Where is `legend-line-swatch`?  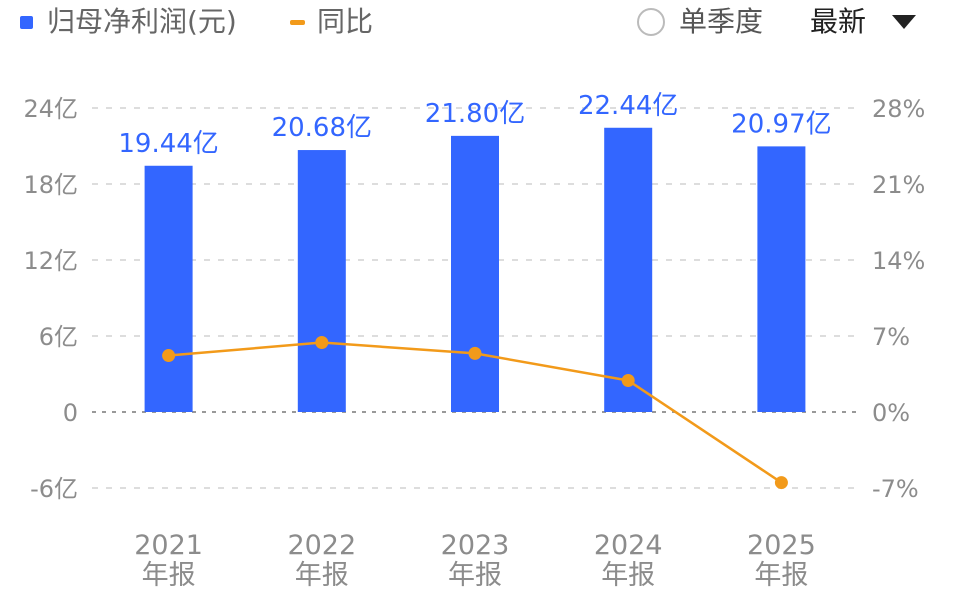 legend-line-swatch is located at coordinates (297, 22).